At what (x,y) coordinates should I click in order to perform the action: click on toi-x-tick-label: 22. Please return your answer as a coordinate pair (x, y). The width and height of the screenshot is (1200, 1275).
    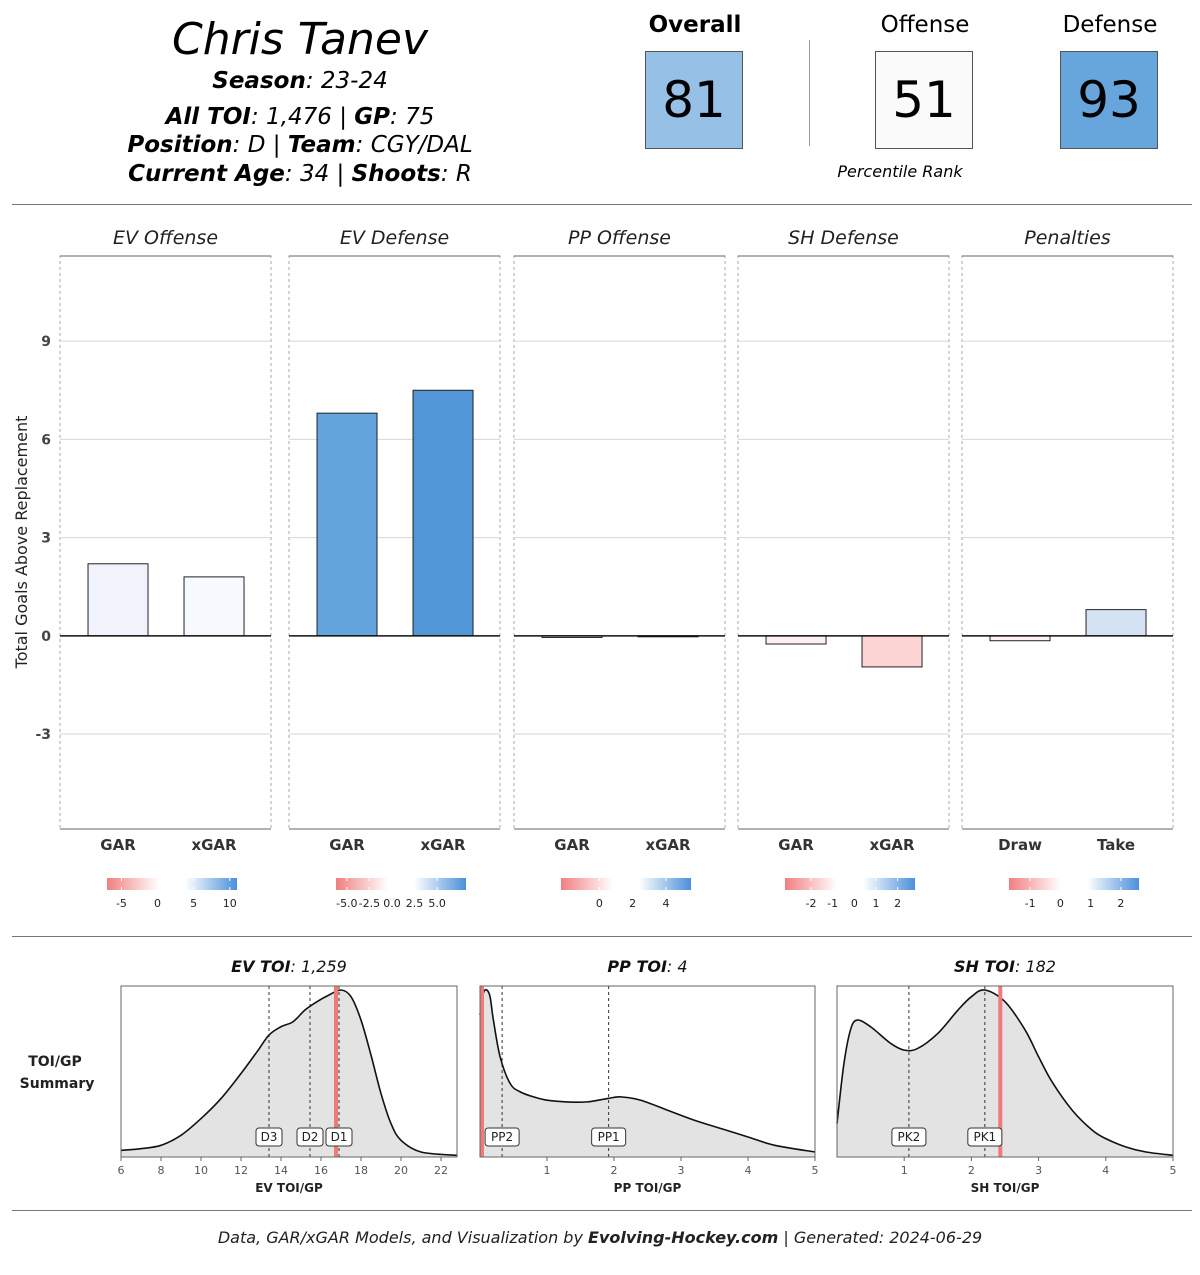
    Looking at the image, I should click on (441, 1170).